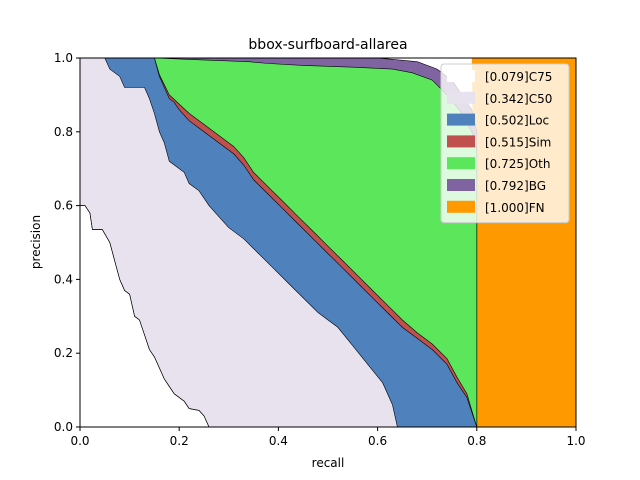  Describe the element at coordinates (63, 206) in the screenshot. I see `y-tick-label: 0.6` at that location.